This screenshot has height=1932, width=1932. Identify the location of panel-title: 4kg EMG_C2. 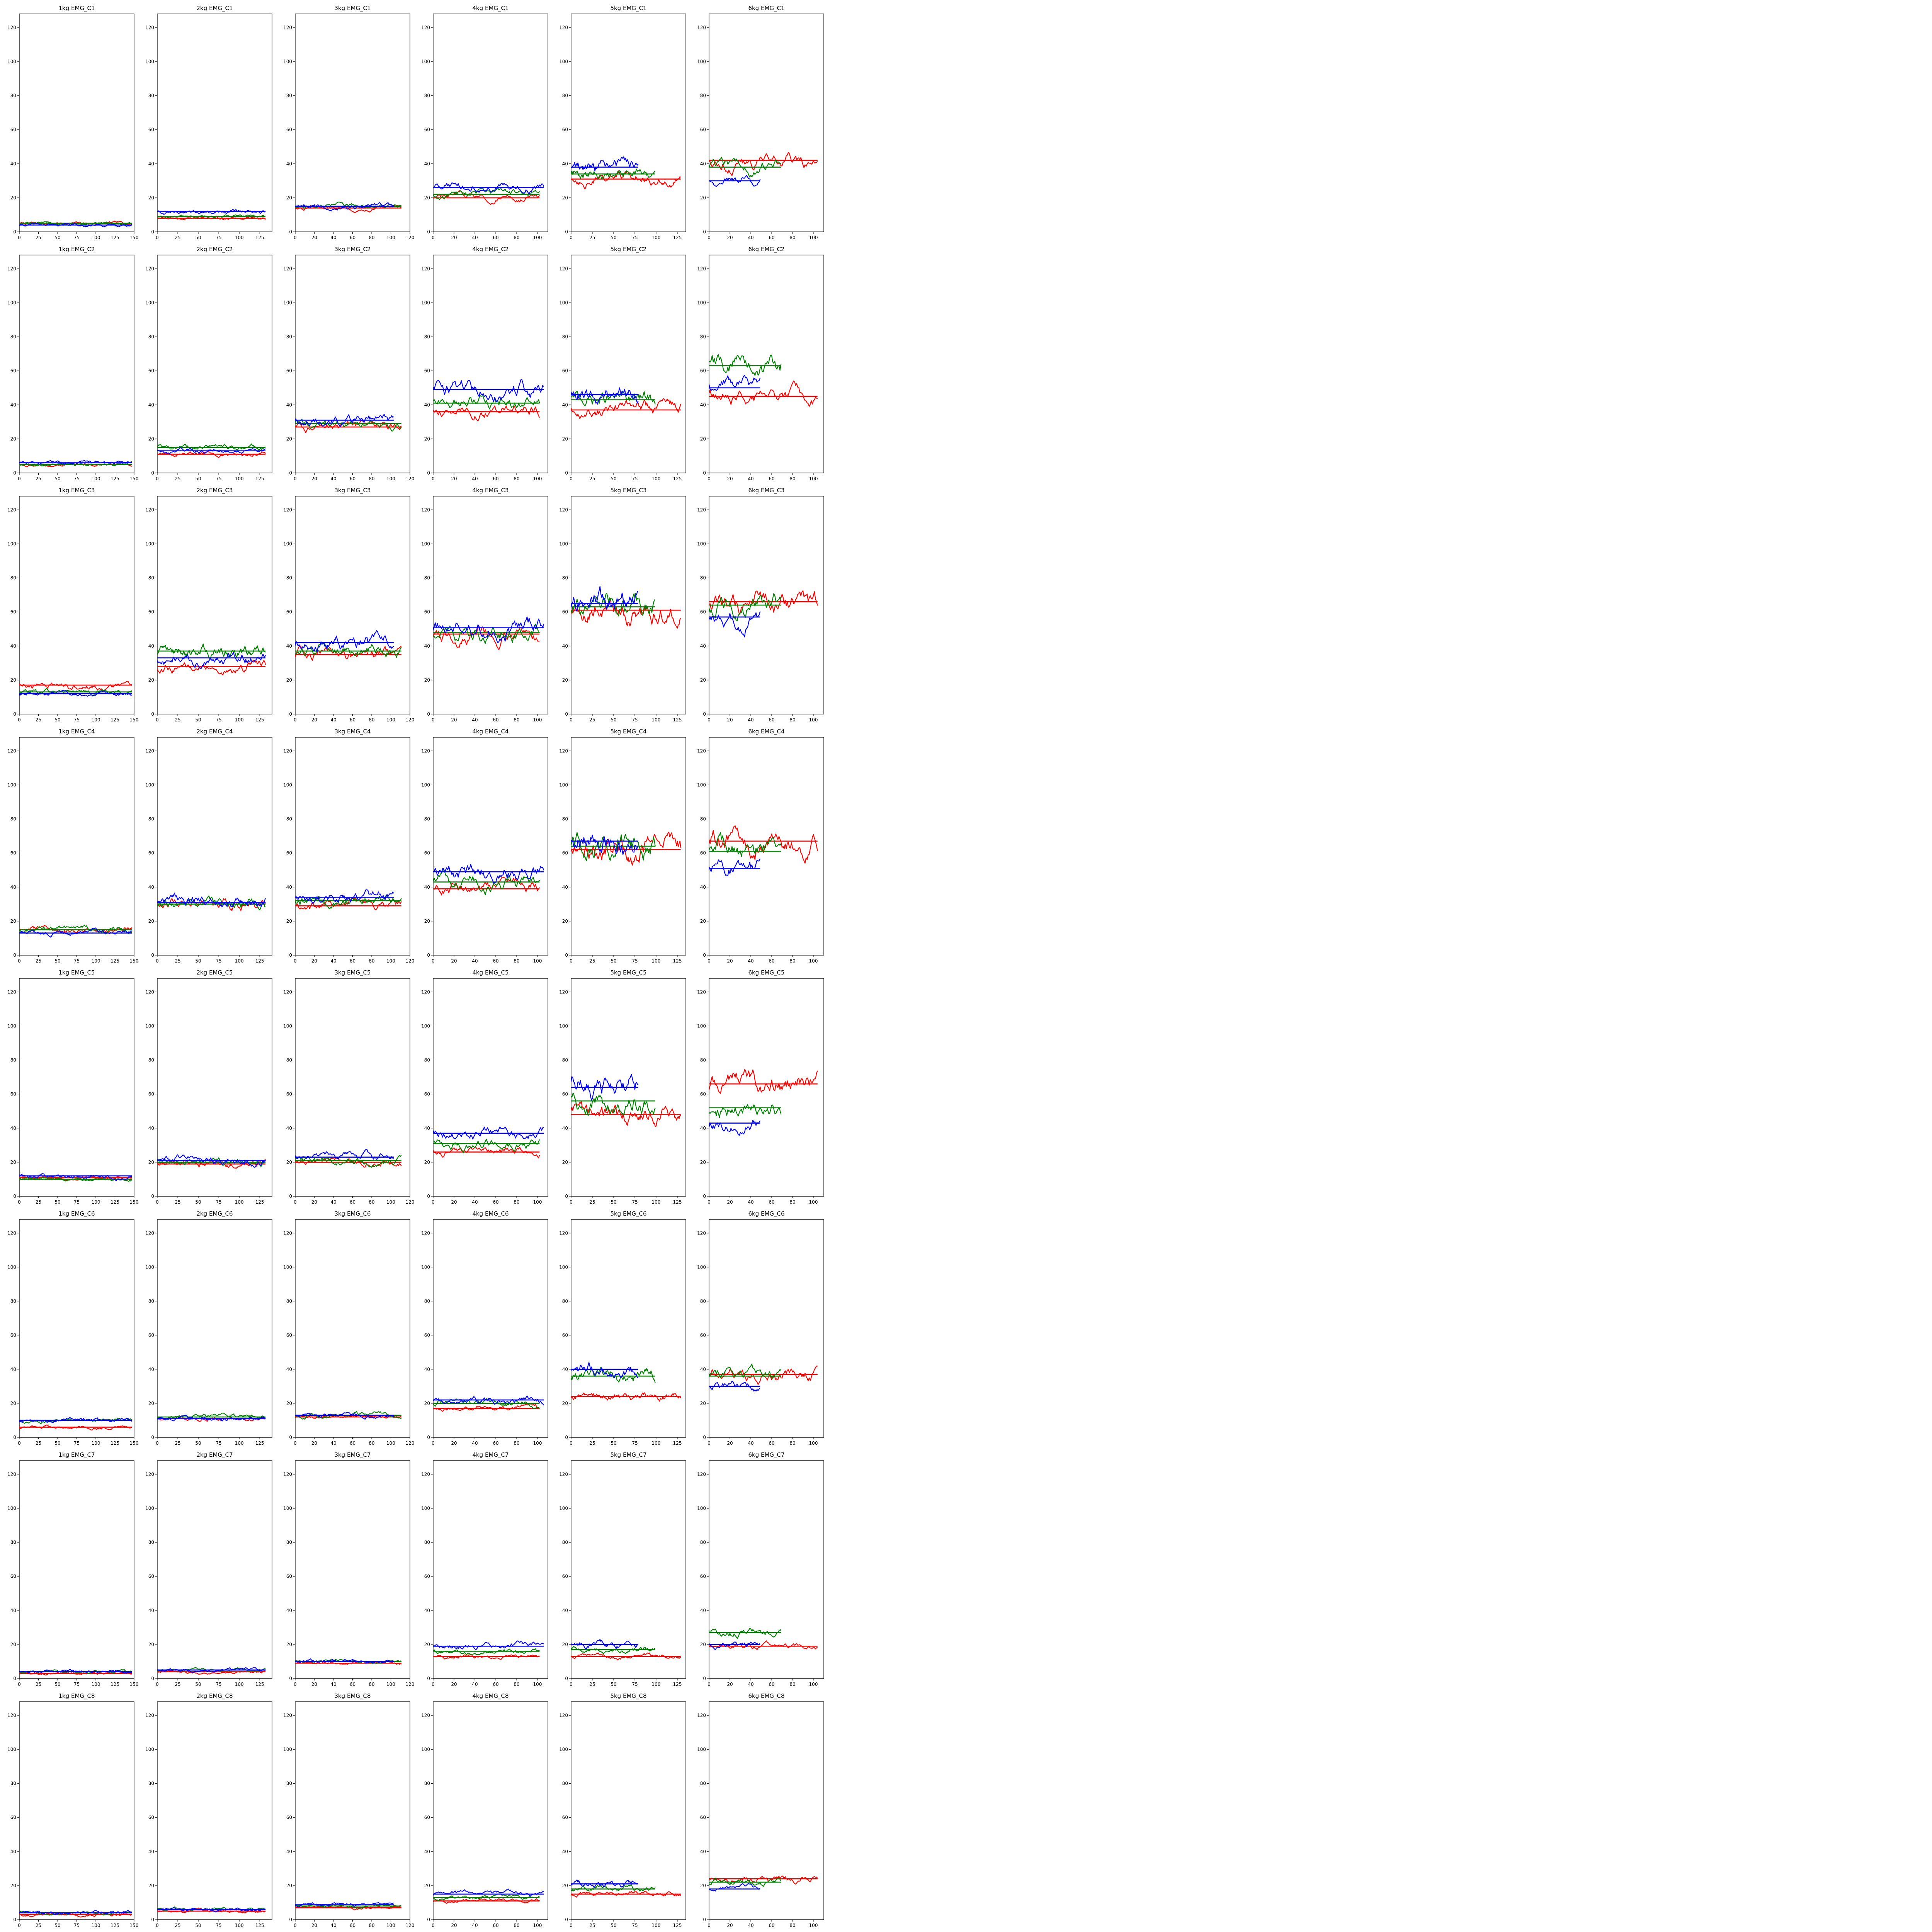
(491, 250).